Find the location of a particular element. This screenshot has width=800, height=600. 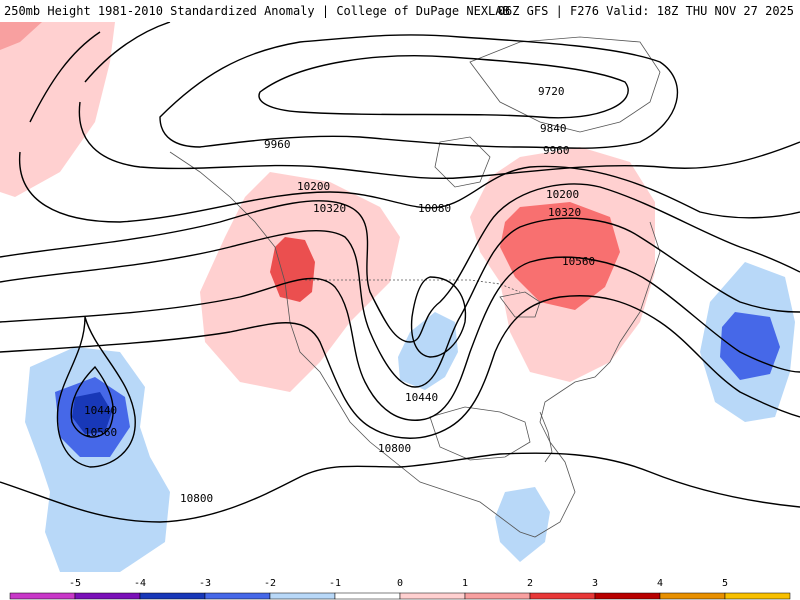

central-low is located at coordinates (438, 317).